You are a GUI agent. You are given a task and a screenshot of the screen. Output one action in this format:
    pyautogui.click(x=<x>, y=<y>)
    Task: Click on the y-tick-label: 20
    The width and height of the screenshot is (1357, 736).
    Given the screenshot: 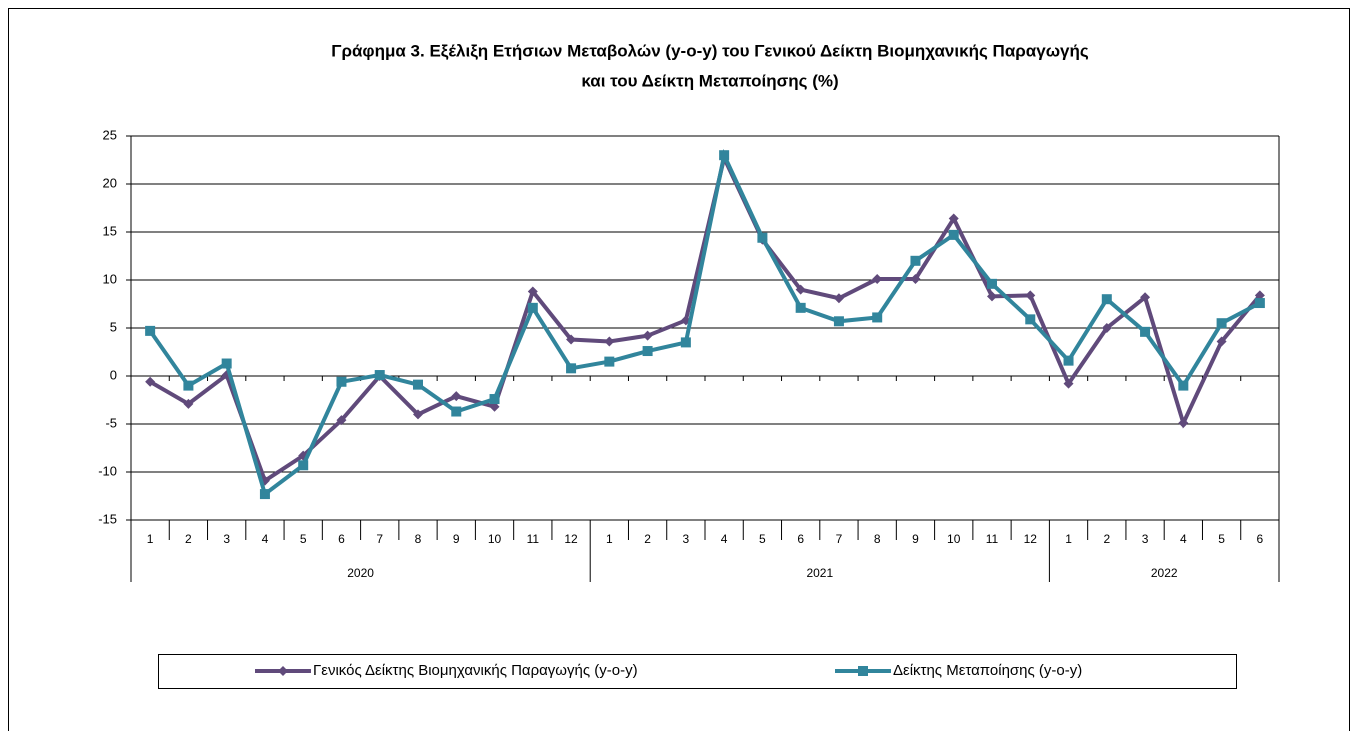 What is the action you would take?
    pyautogui.click(x=110, y=182)
    